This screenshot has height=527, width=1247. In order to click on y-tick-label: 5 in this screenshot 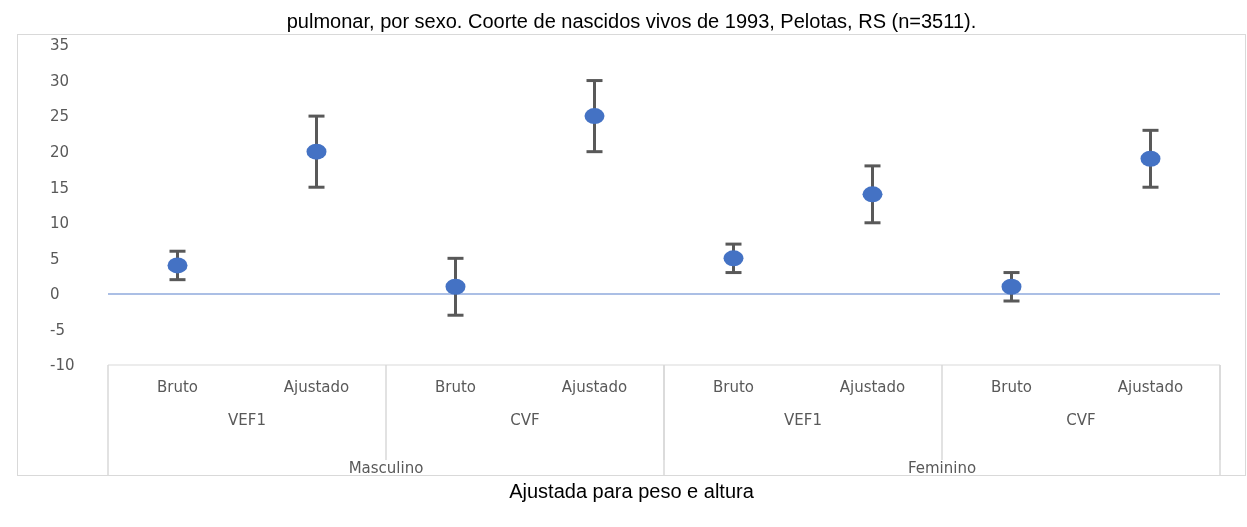, I will do `click(55, 258)`.